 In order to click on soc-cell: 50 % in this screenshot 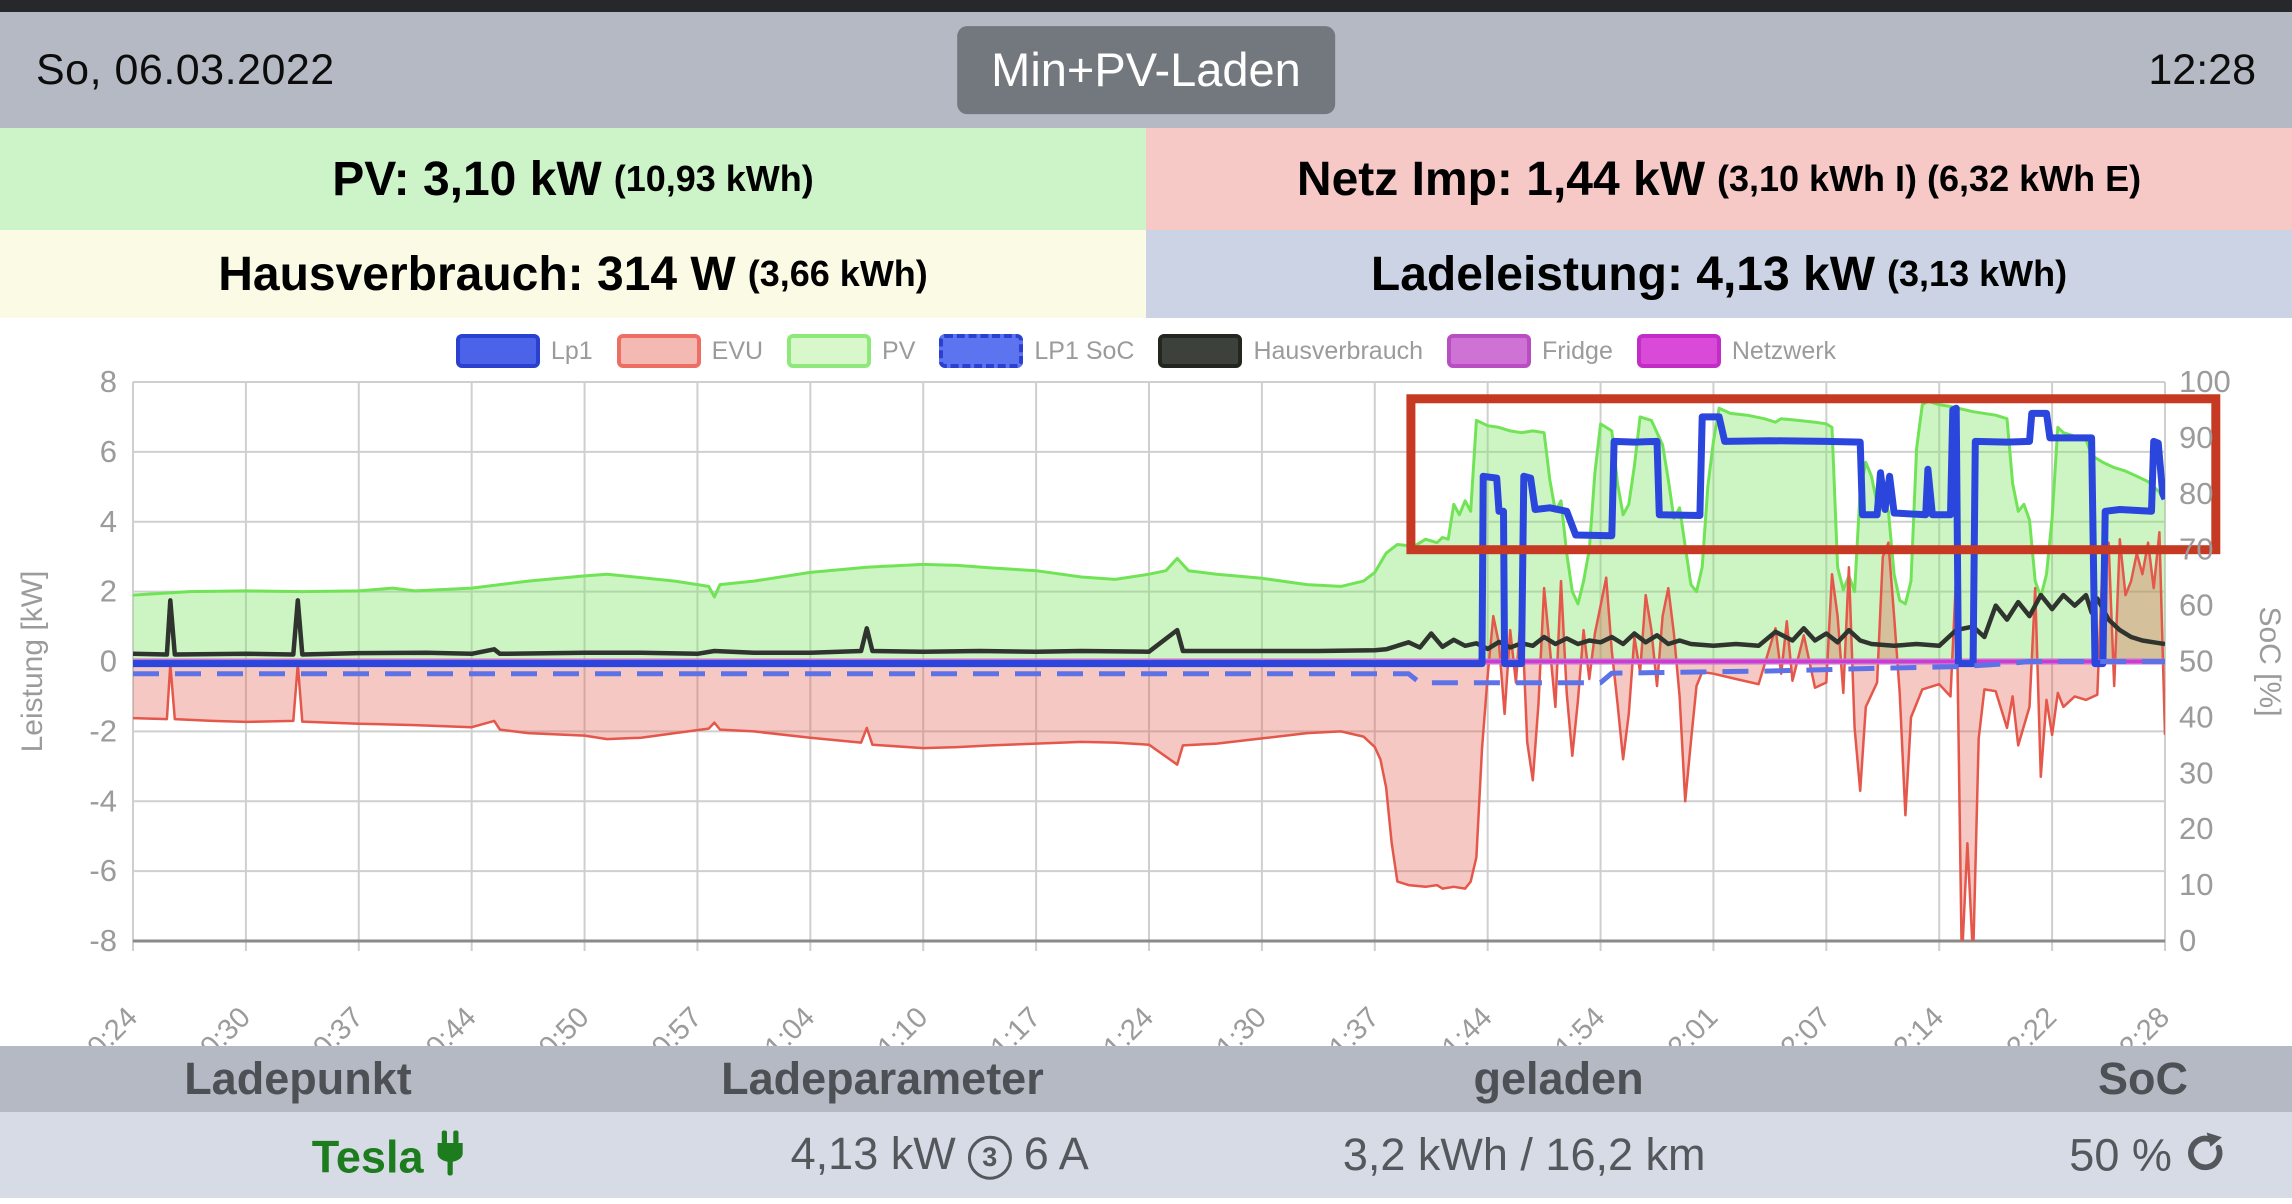, I will do `click(2147, 1155)`.